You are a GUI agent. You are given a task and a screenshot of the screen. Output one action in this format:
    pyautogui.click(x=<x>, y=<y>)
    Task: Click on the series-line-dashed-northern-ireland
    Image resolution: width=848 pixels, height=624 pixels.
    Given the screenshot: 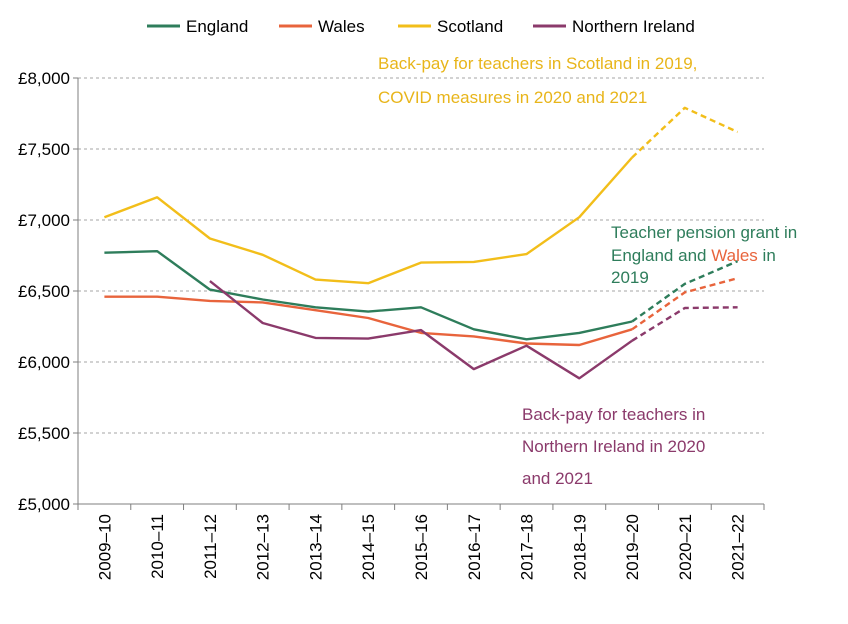 What is the action you would take?
    pyautogui.click(x=684, y=324)
    